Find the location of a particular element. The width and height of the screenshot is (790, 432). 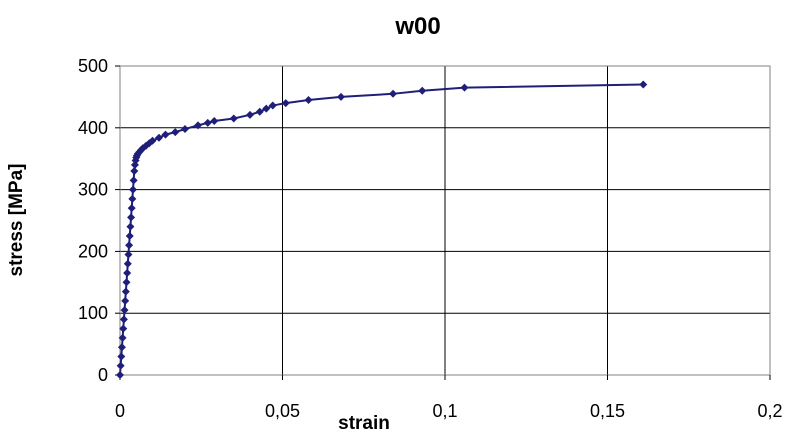

x-tick-label: 0,2 is located at coordinates (769, 411).